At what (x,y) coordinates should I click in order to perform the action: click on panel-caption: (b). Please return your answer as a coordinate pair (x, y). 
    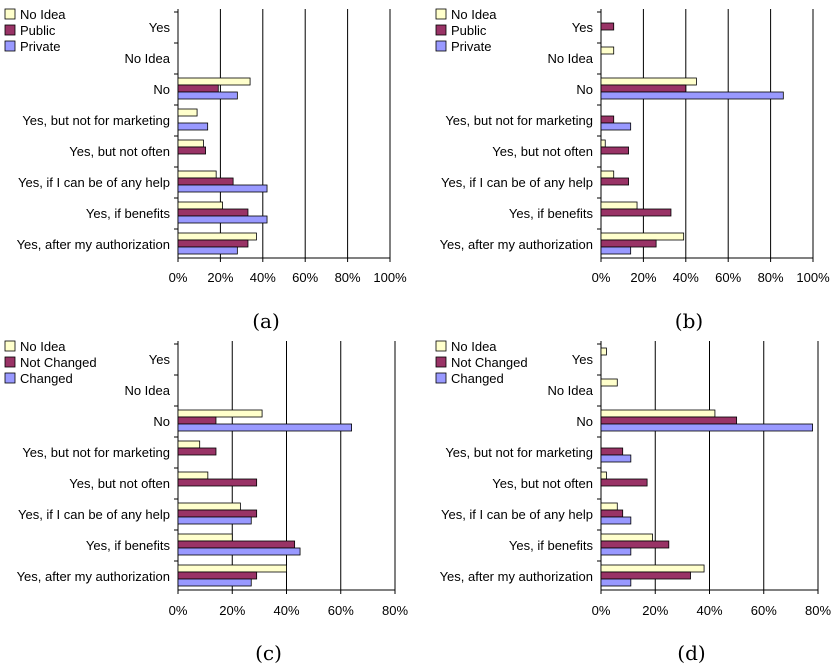
    Looking at the image, I should click on (689, 321).